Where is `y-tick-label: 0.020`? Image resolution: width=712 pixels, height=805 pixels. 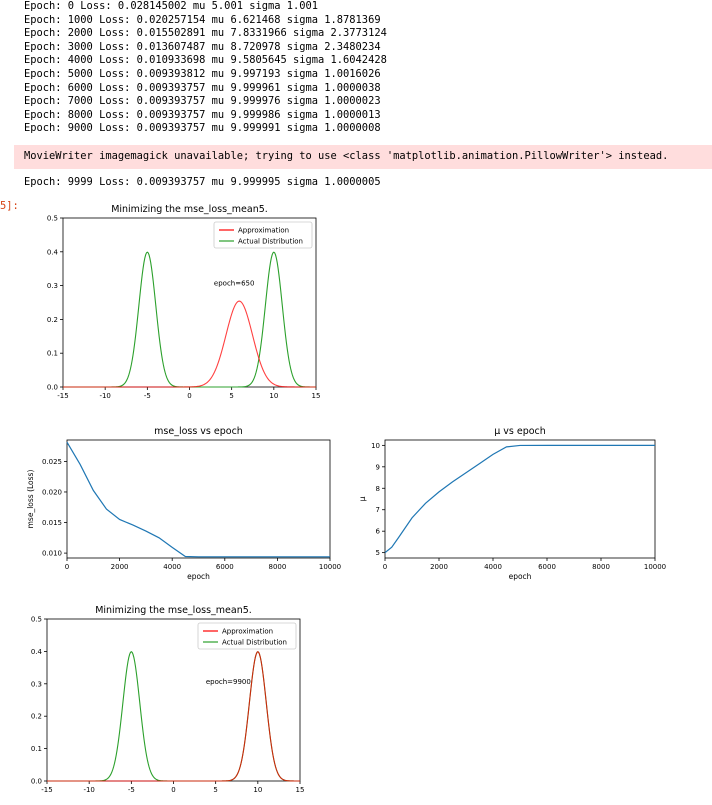 y-tick-label: 0.020 is located at coordinates (52, 492).